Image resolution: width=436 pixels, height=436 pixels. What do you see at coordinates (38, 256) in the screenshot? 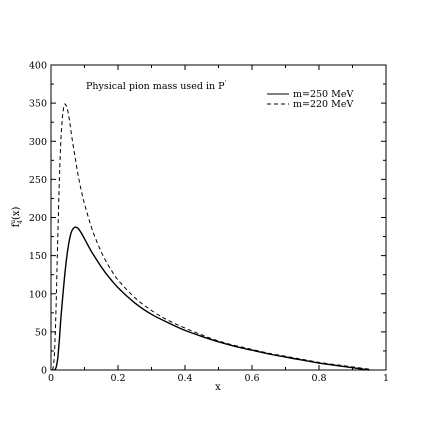
I see `y-tick-label: 150` at bounding box center [38, 256].